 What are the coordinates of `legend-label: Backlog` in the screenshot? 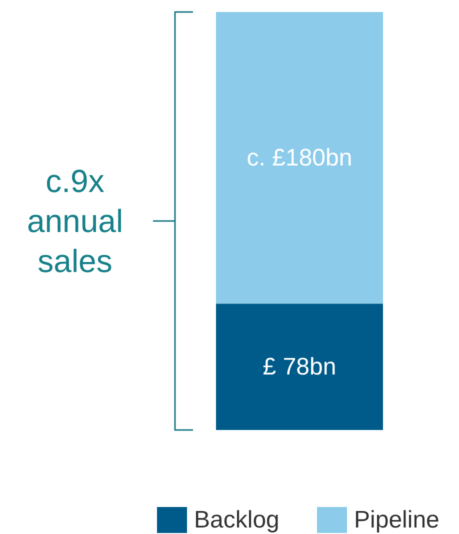 It's located at (237, 520).